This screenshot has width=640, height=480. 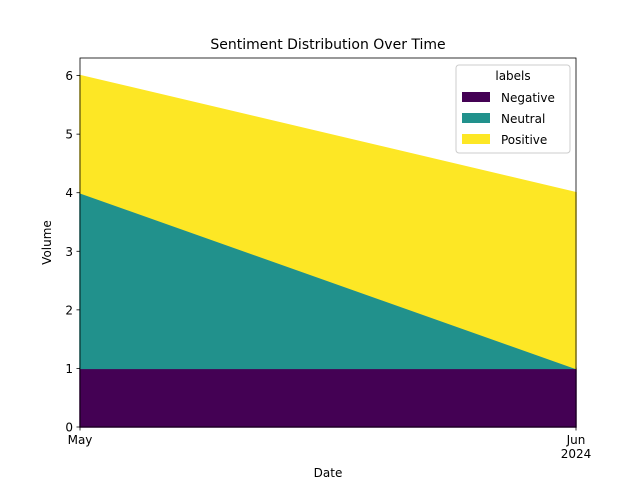 What do you see at coordinates (576, 440) in the screenshot?
I see `x-tick-label: Jun` at bounding box center [576, 440].